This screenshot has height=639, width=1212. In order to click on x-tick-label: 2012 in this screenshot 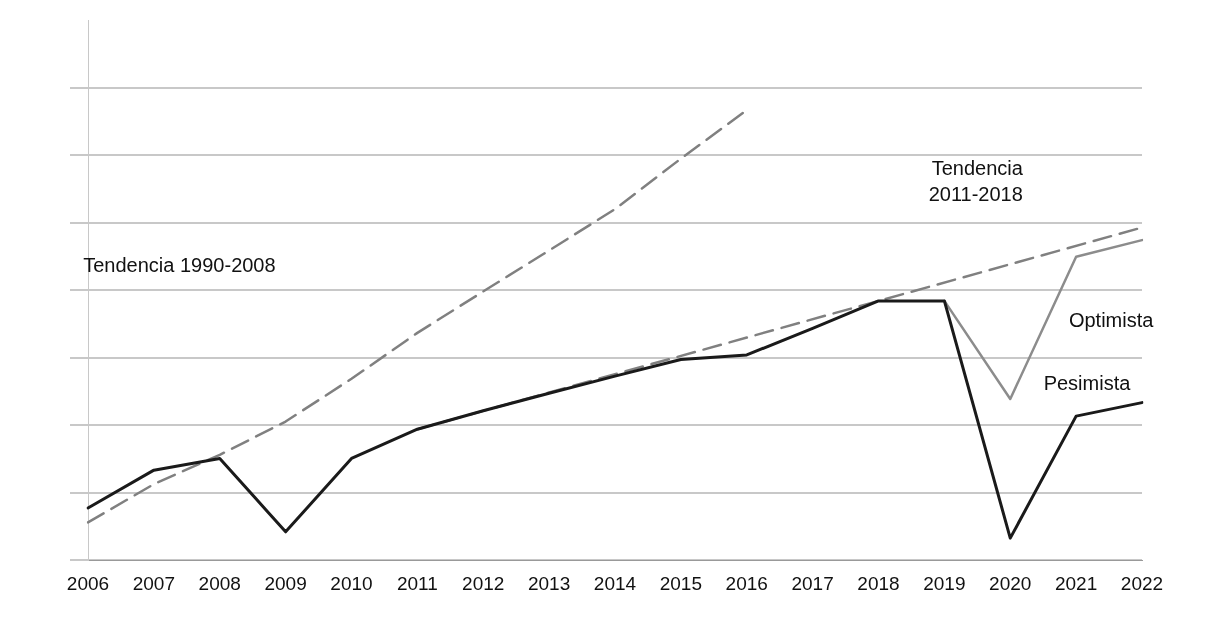, I will do `click(483, 583)`.